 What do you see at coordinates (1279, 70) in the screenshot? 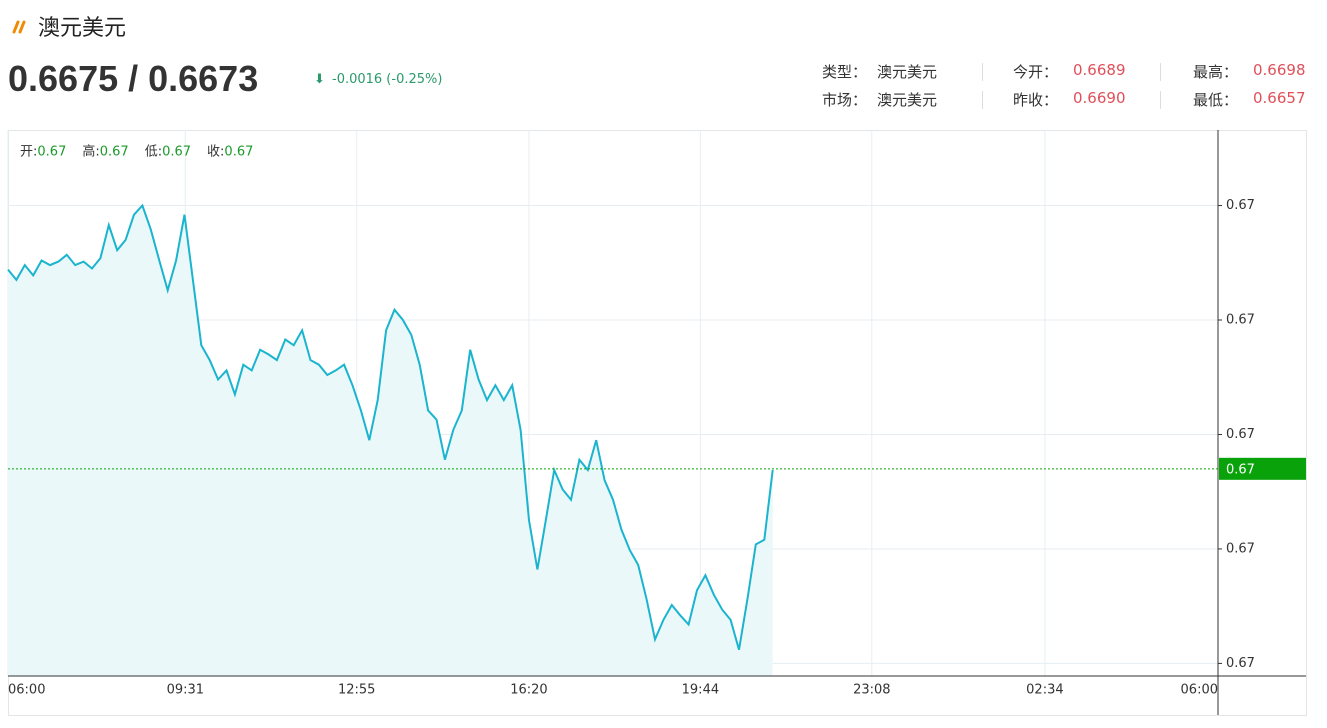
I see `info-value: 0.6698` at bounding box center [1279, 70].